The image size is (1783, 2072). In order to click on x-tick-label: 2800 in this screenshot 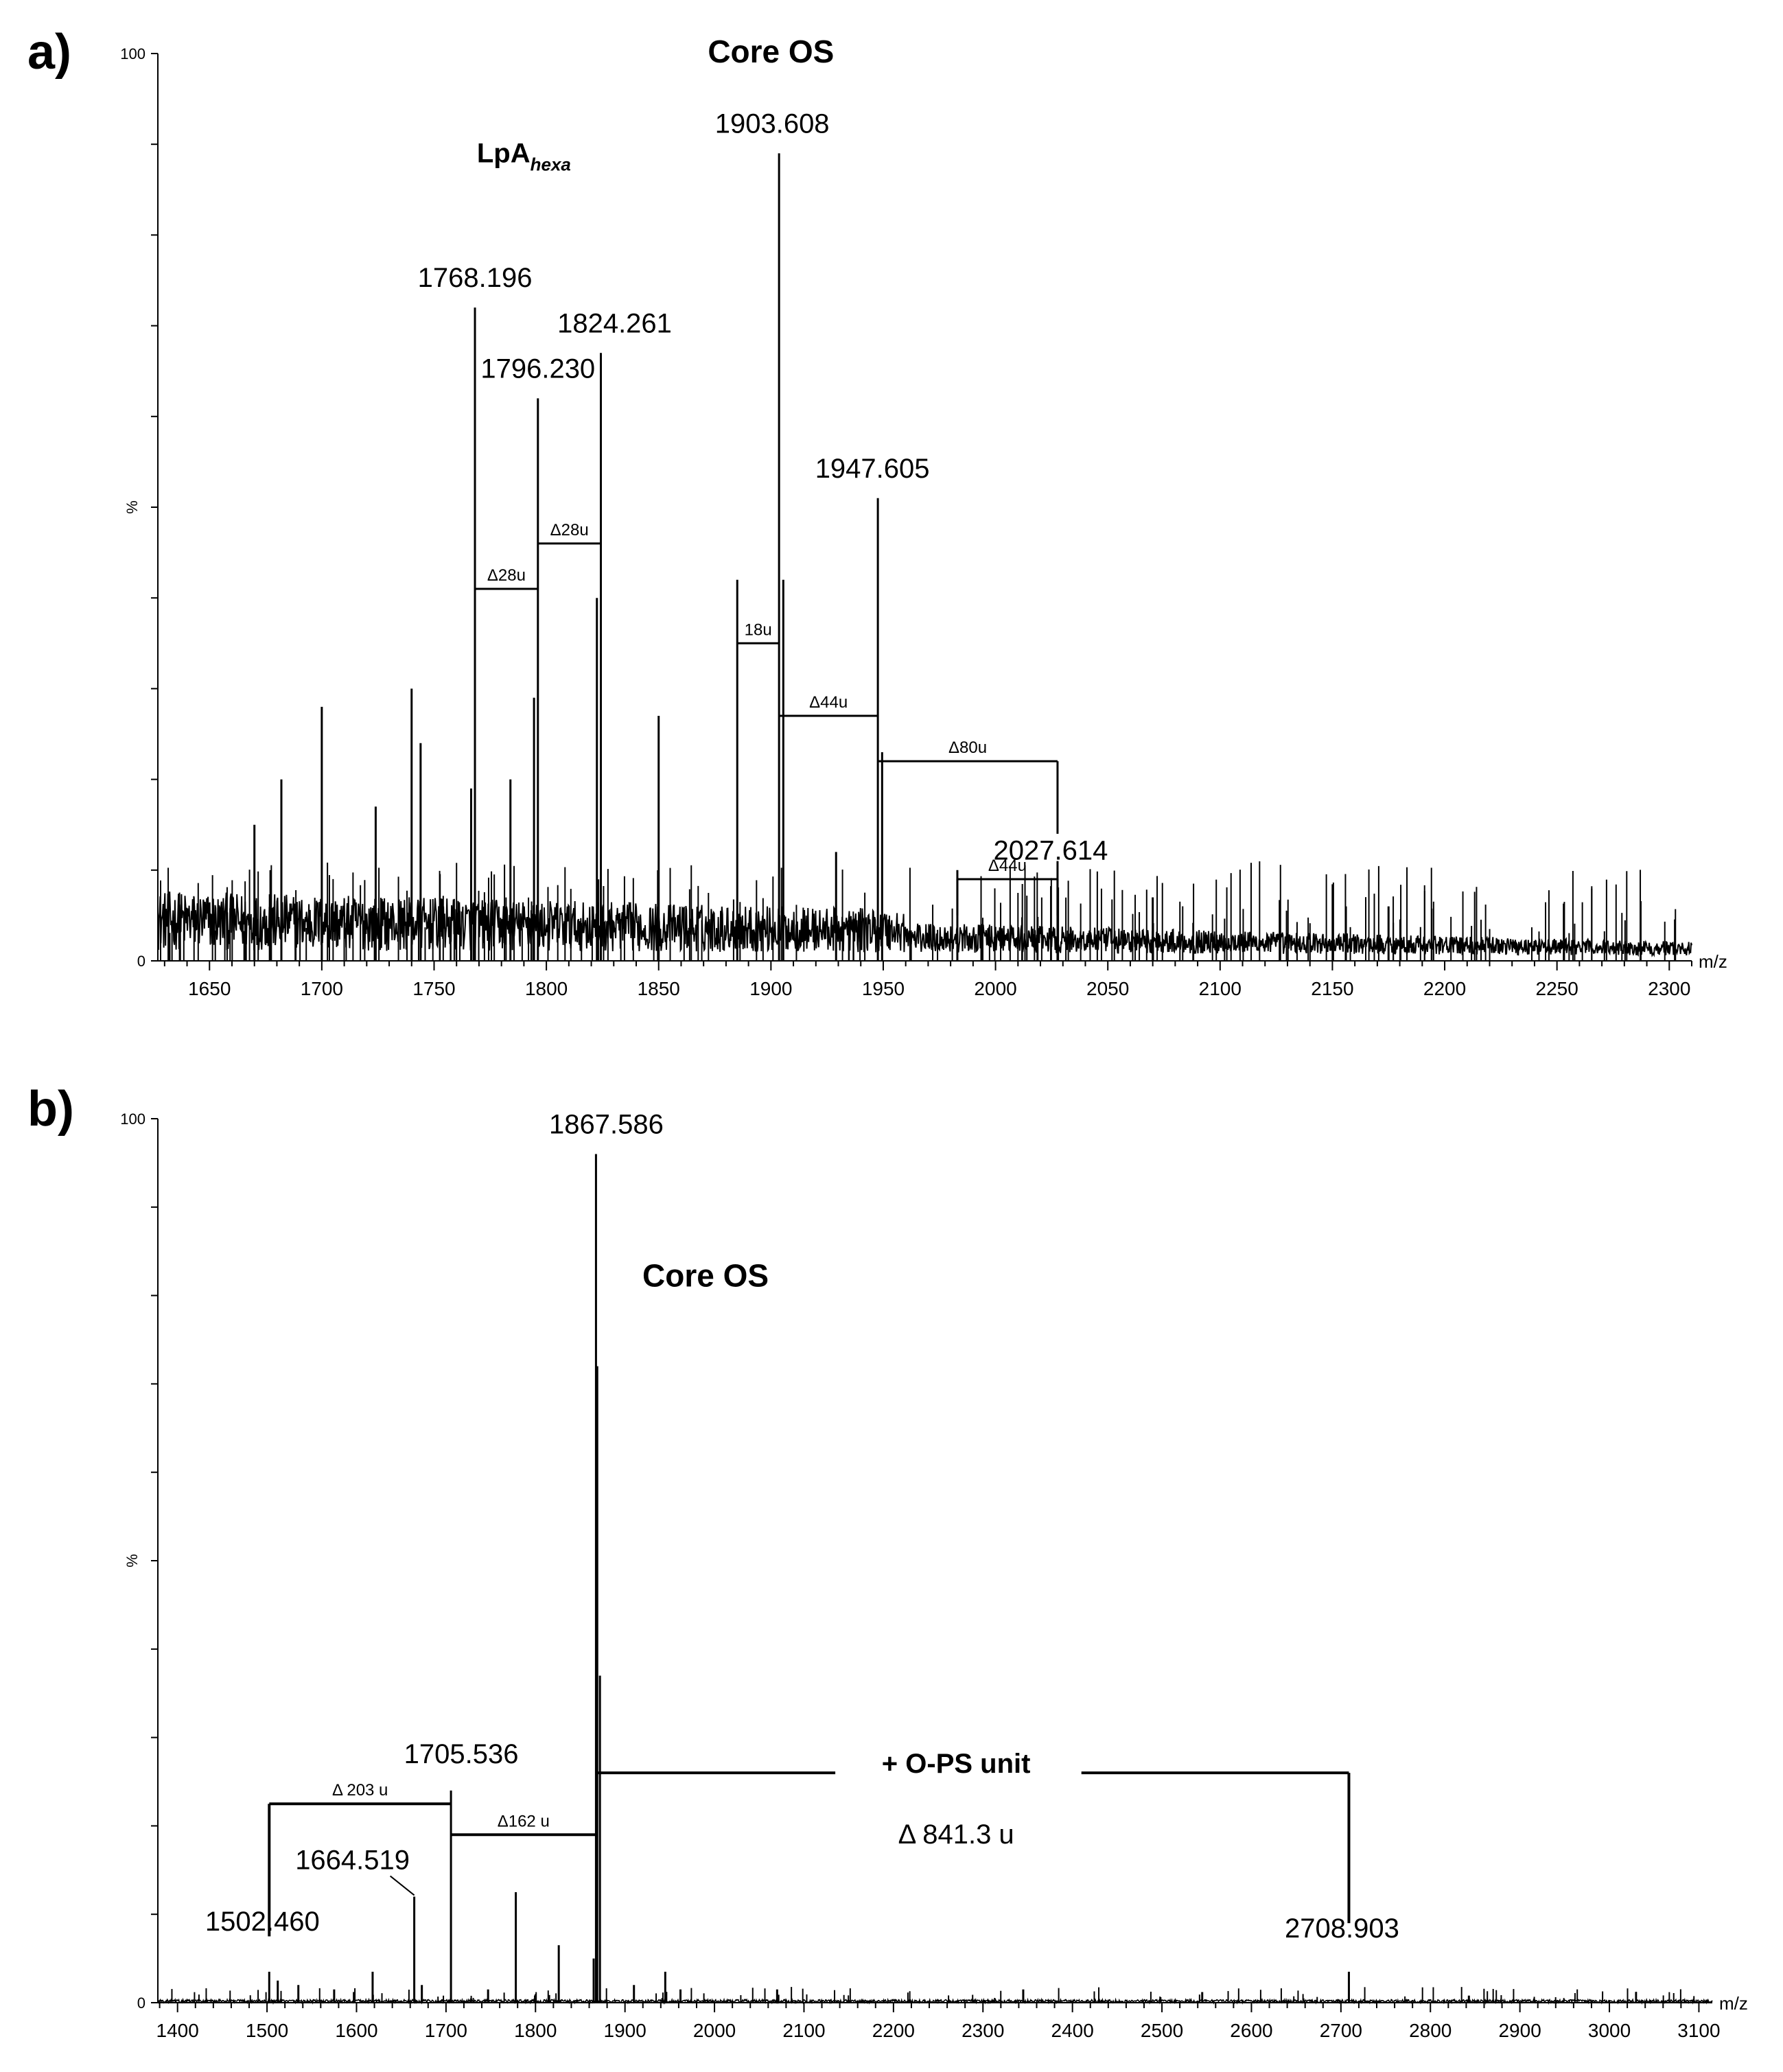, I will do `click(1430, 2030)`.